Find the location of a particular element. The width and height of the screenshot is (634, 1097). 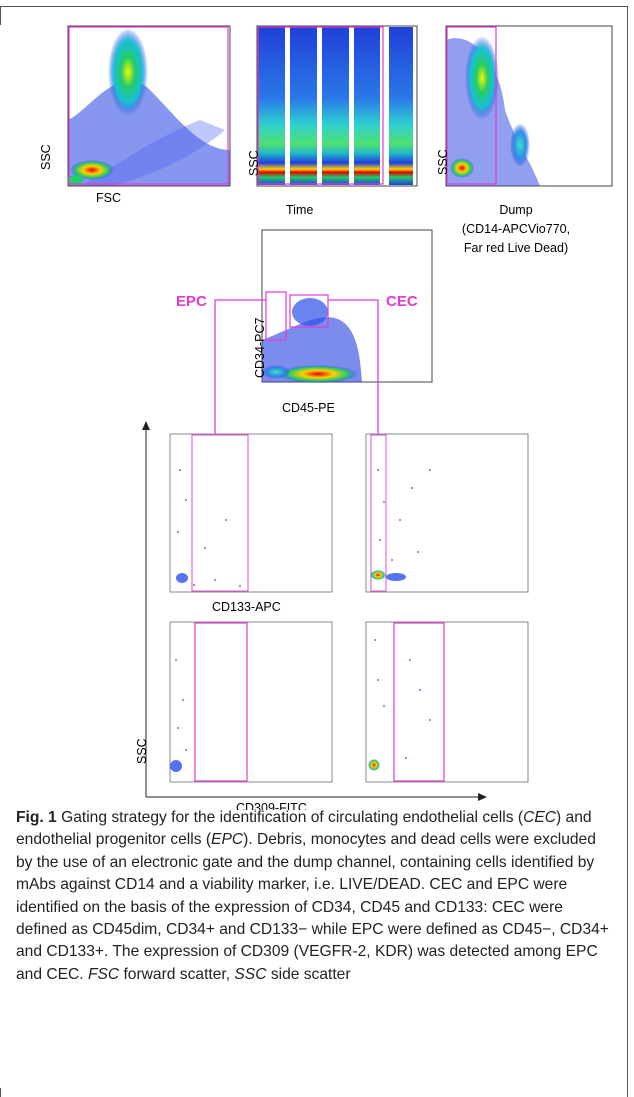

plot-time-ssc: SSC Time is located at coordinates (332, 121).